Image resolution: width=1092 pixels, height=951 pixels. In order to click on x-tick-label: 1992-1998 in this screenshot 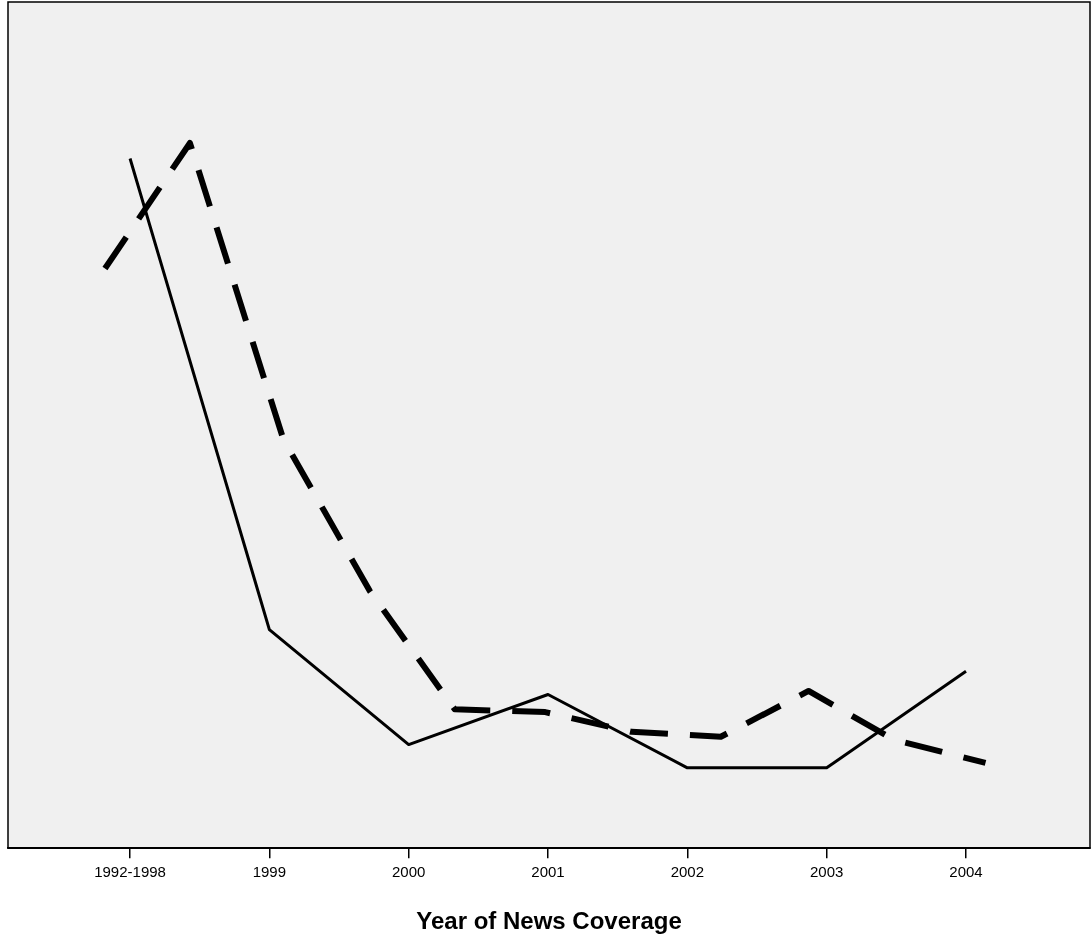, I will do `click(130, 872)`.